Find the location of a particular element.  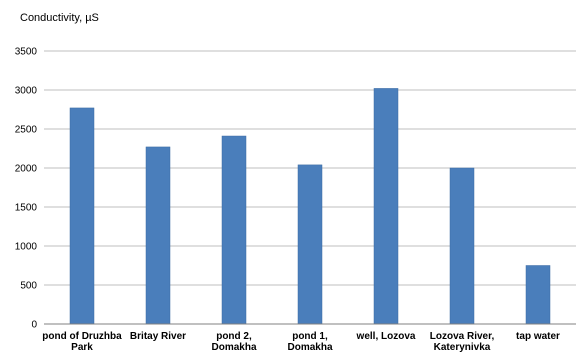

x-tick-label: Lozova River, Katerynivka is located at coordinates (462, 341).